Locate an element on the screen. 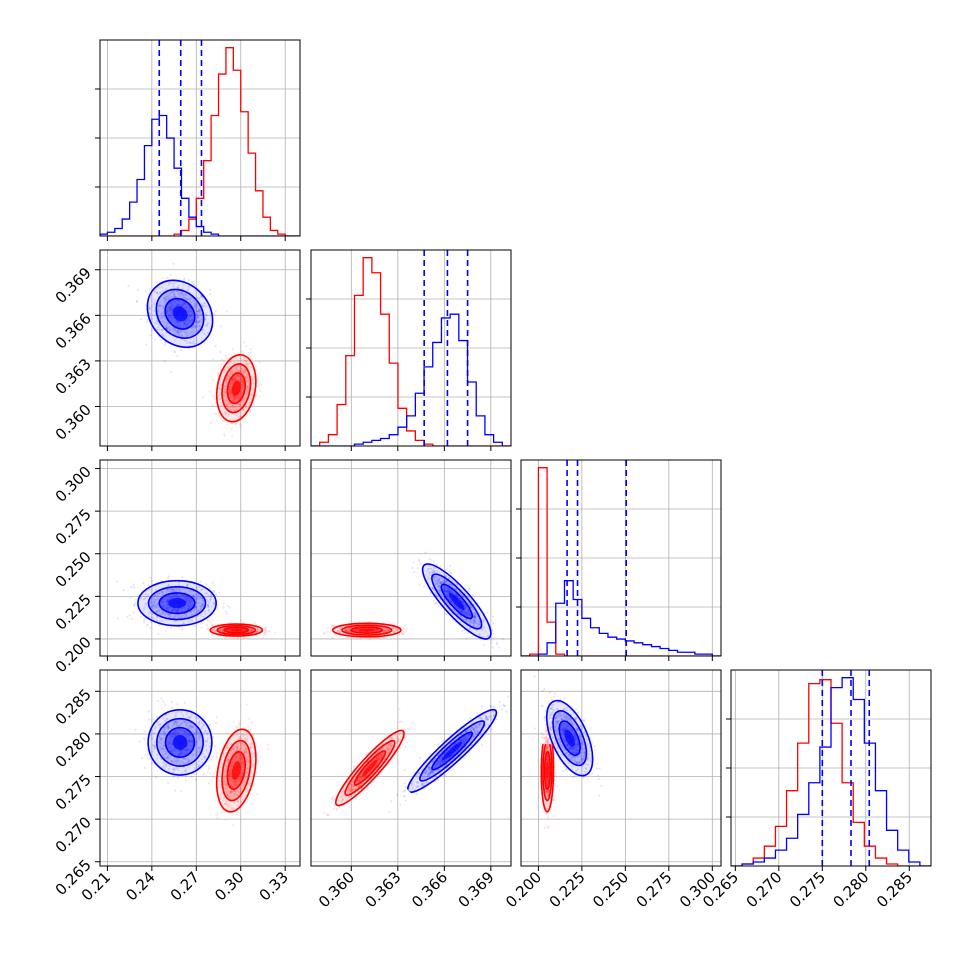 The image size is (970, 970). blue-histogram is located at coordinates (621, 618).